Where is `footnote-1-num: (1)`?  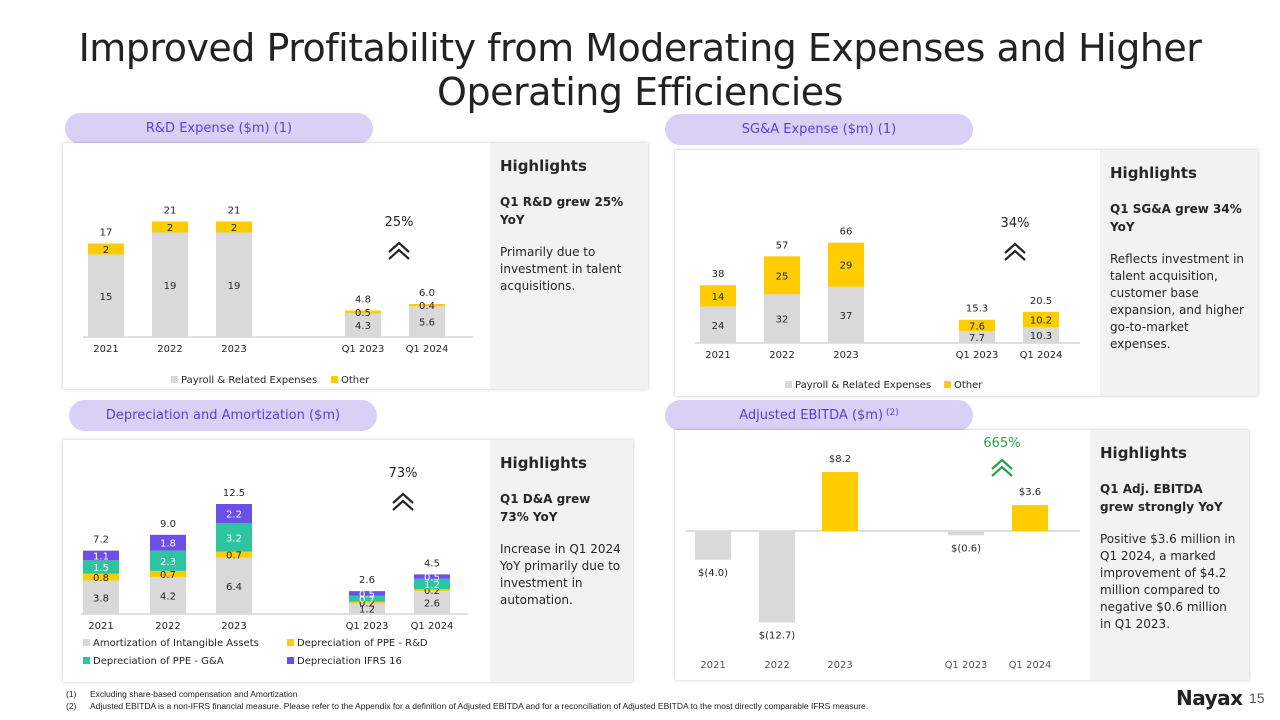 footnote-1-num: (1) is located at coordinates (71, 694).